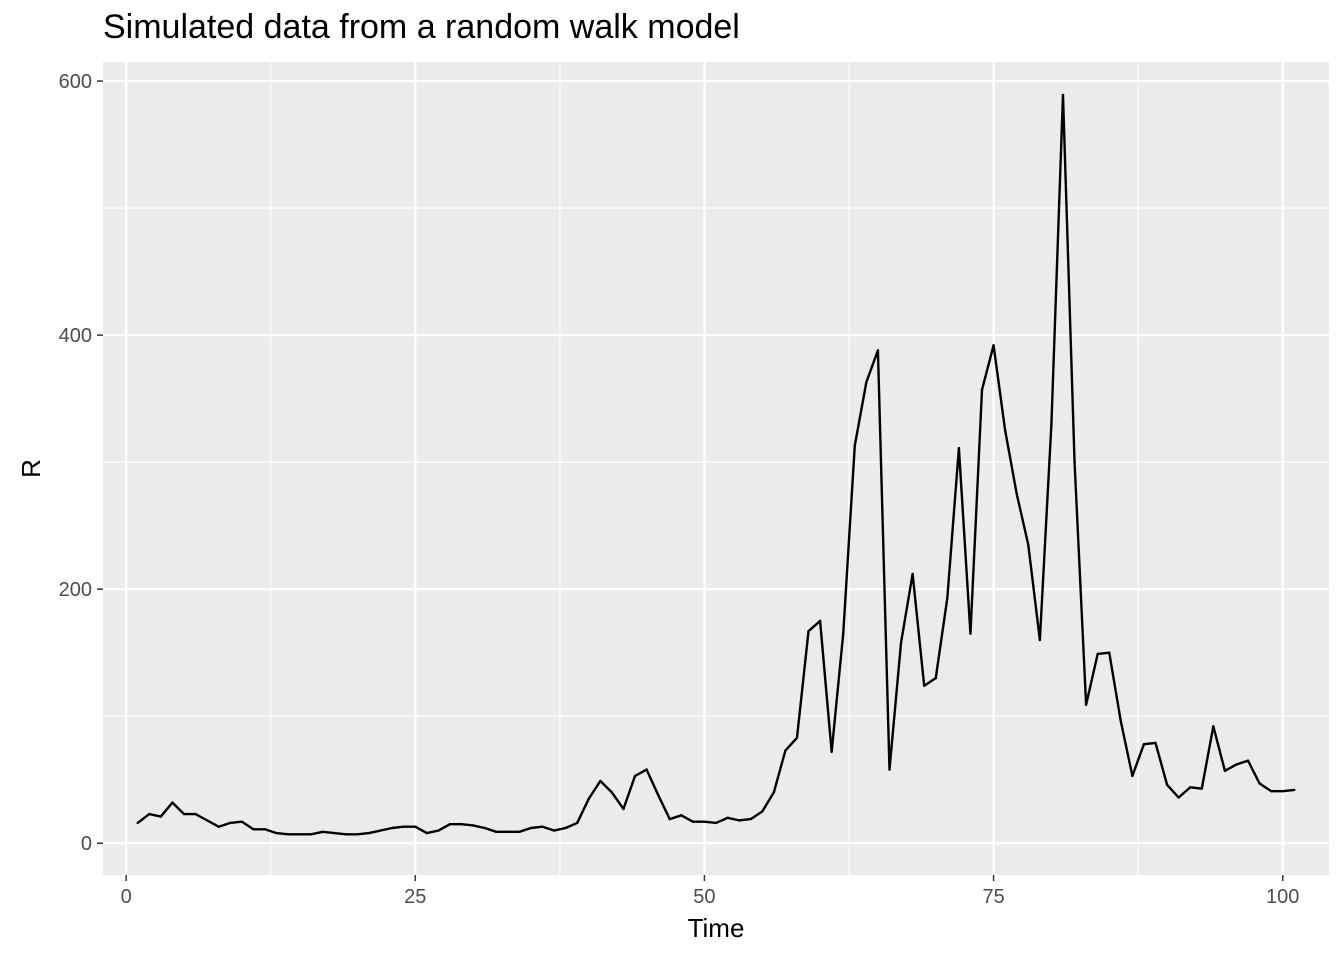  I want to click on x-tick-label: 0, so click(126, 897).